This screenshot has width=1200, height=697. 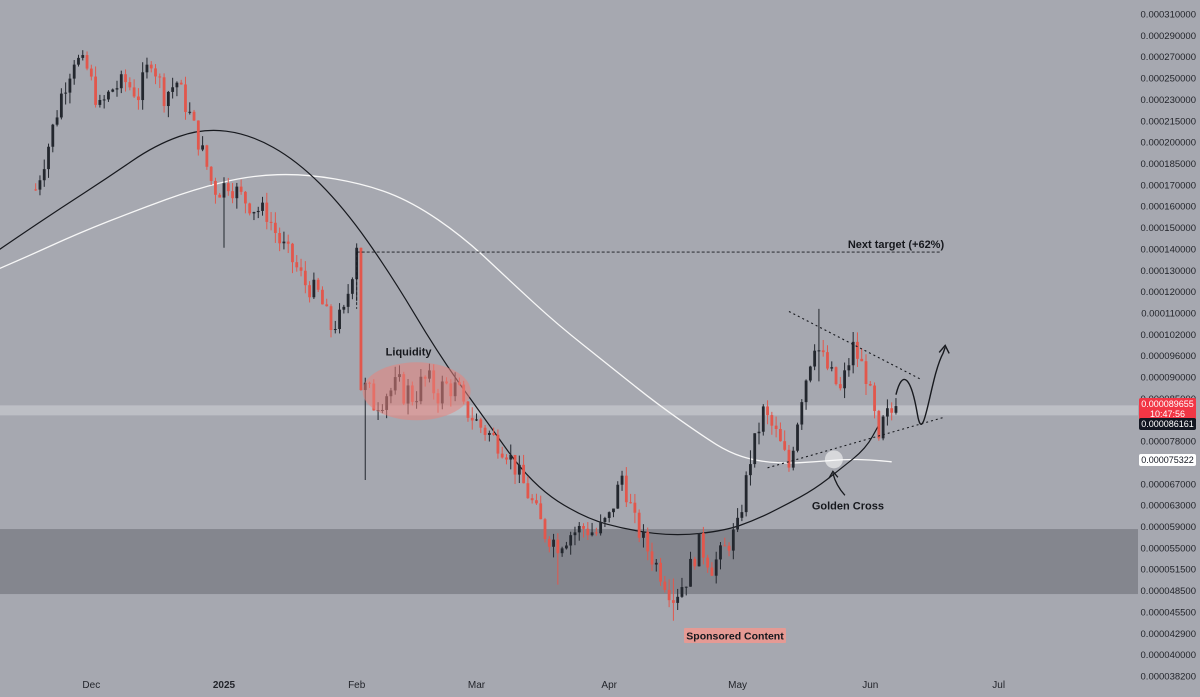 I want to click on golden-cross-arrowhead, so click(x=833, y=474).